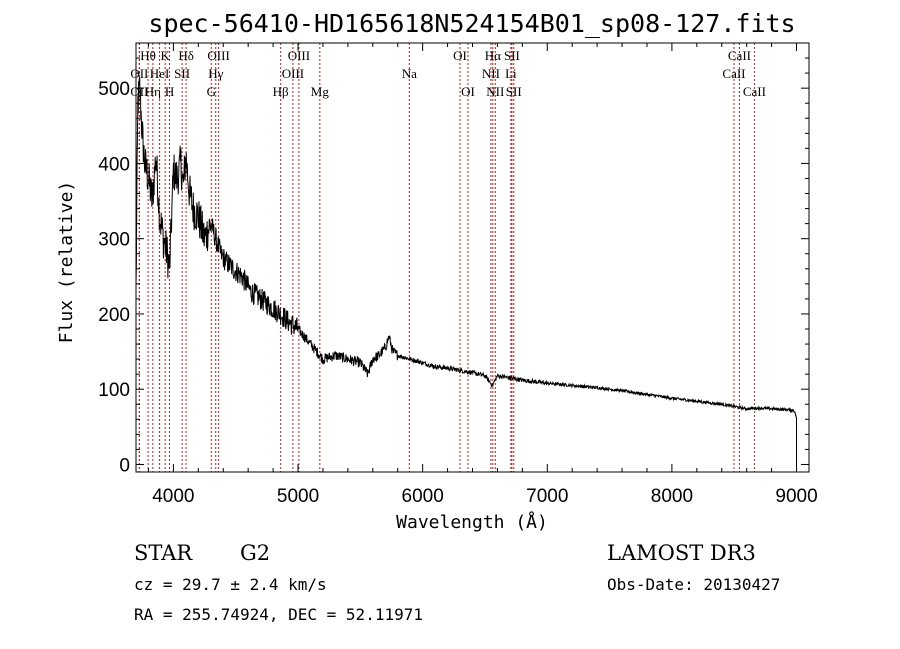  I want to click on x-tick-label: 5000, so click(298, 496).